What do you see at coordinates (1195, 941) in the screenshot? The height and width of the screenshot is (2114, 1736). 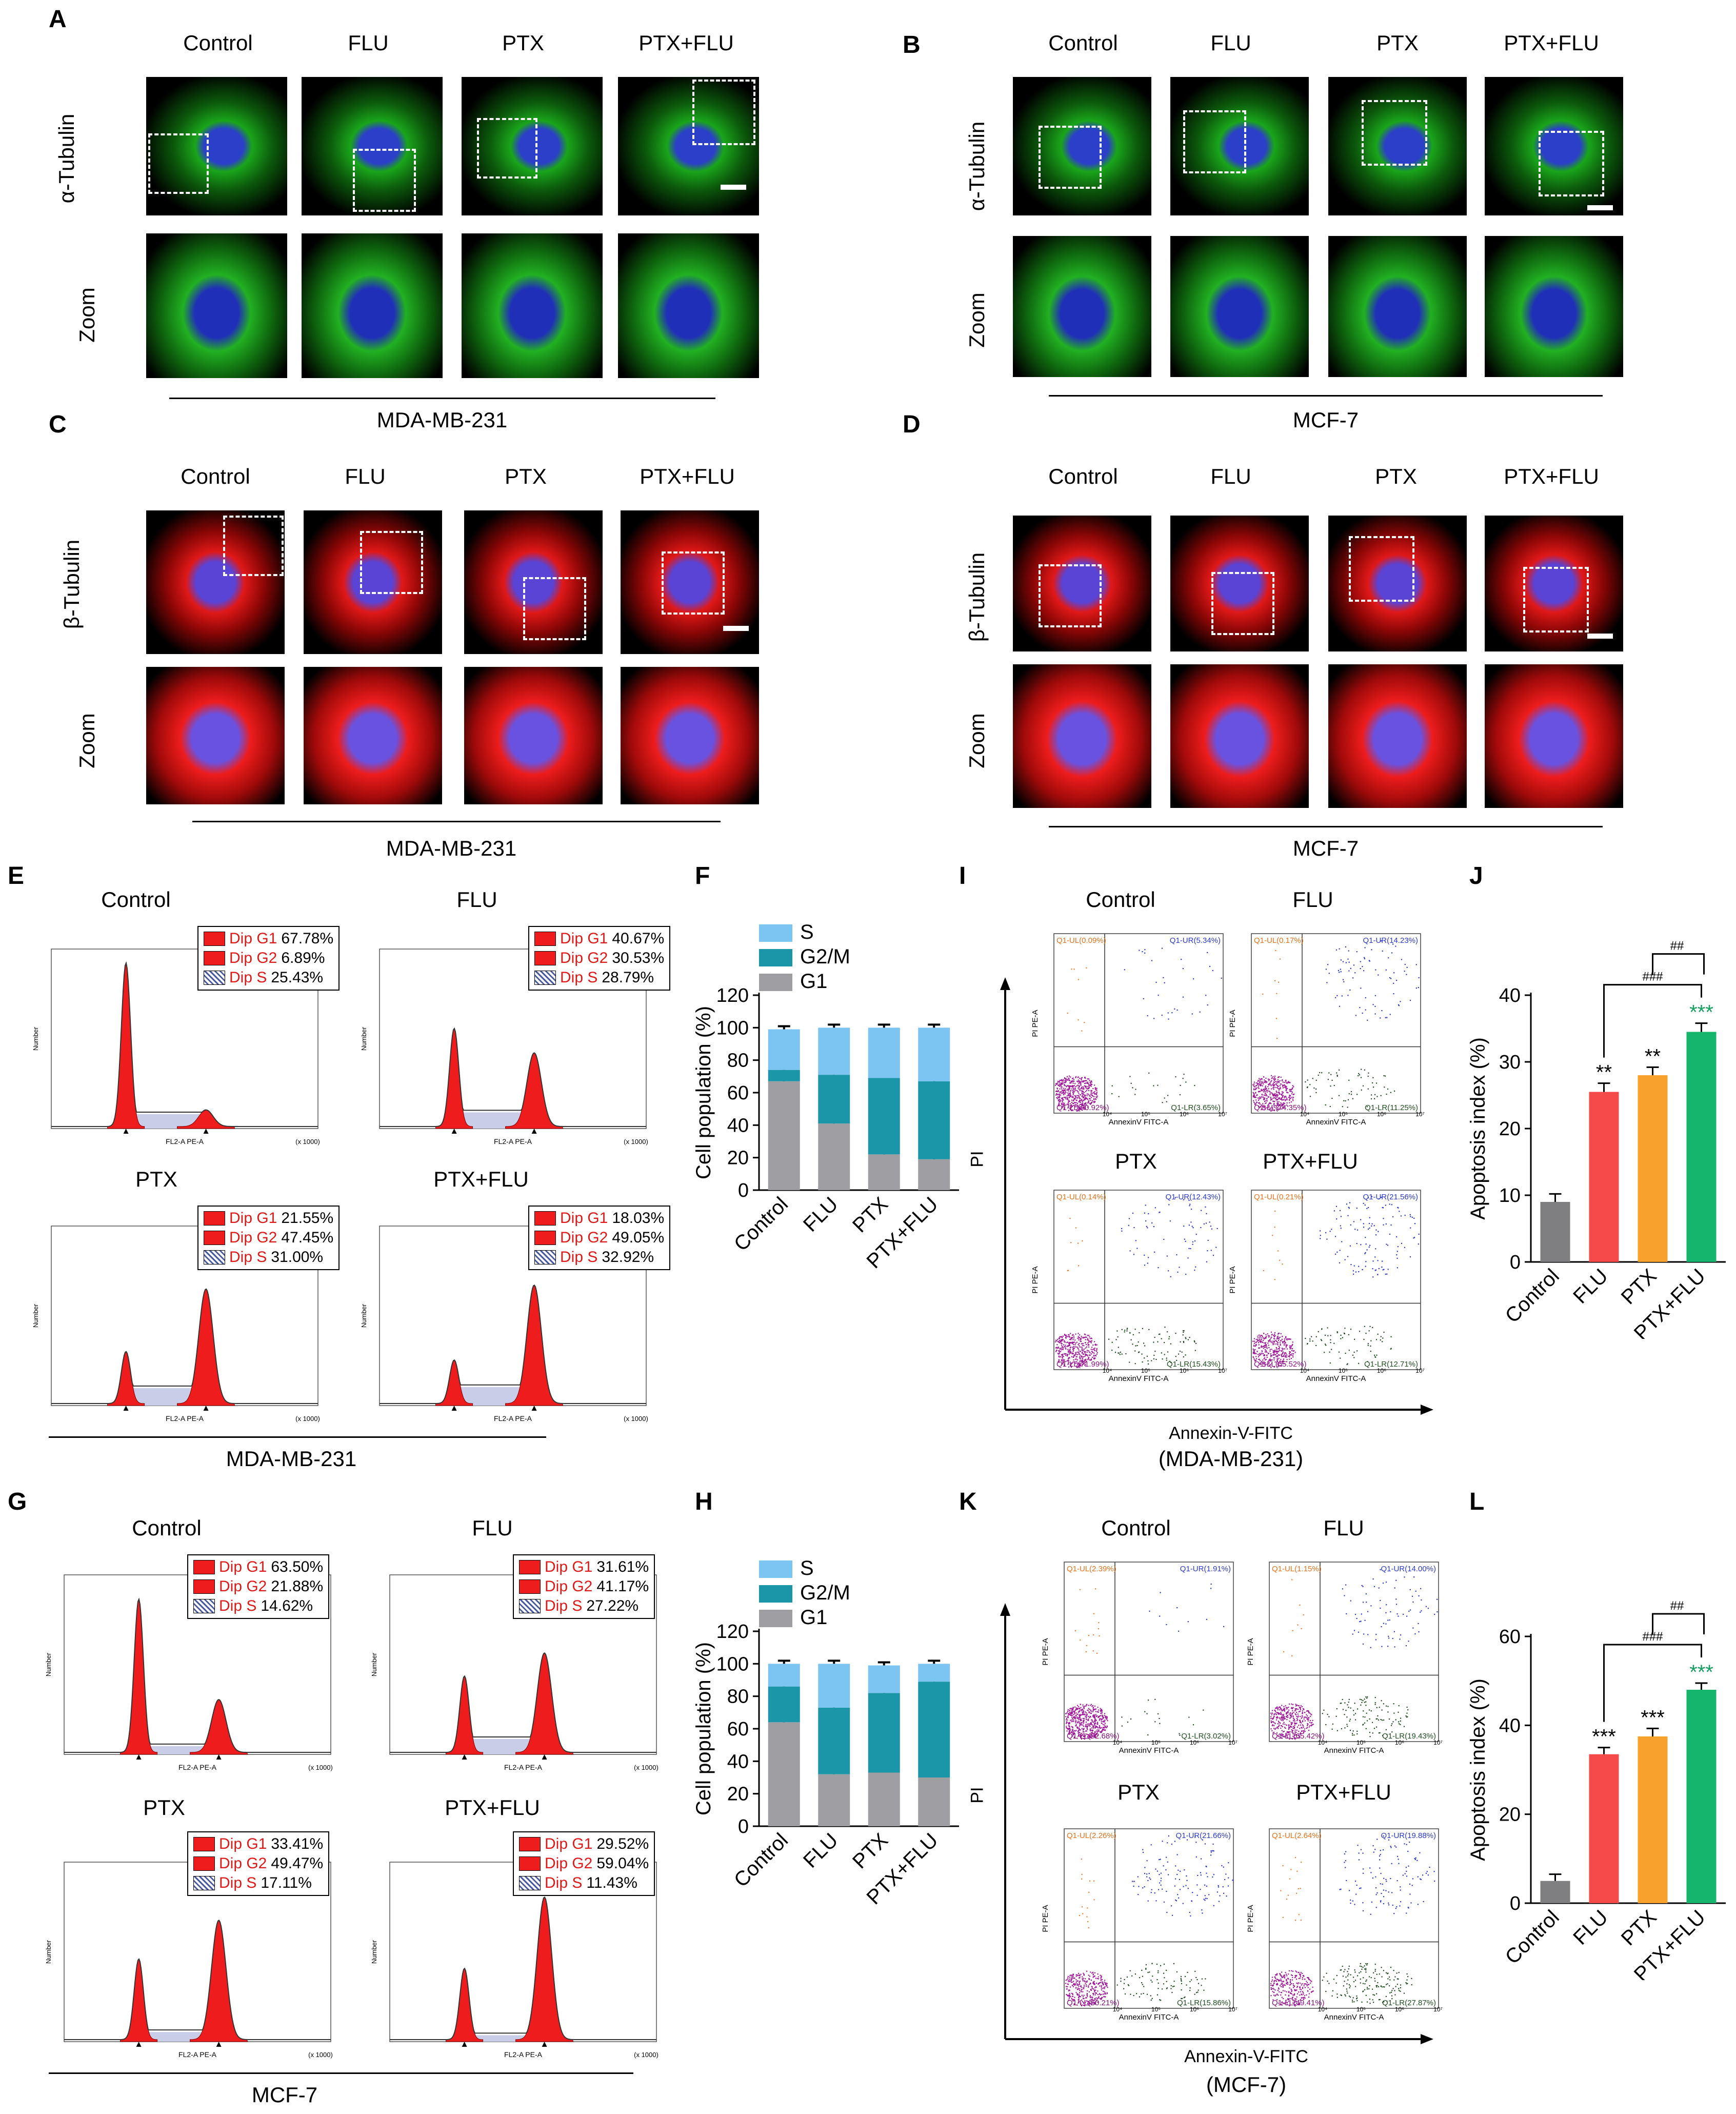 I see `quadrant-label-ur: Q1-UR(5.34%)` at bounding box center [1195, 941].